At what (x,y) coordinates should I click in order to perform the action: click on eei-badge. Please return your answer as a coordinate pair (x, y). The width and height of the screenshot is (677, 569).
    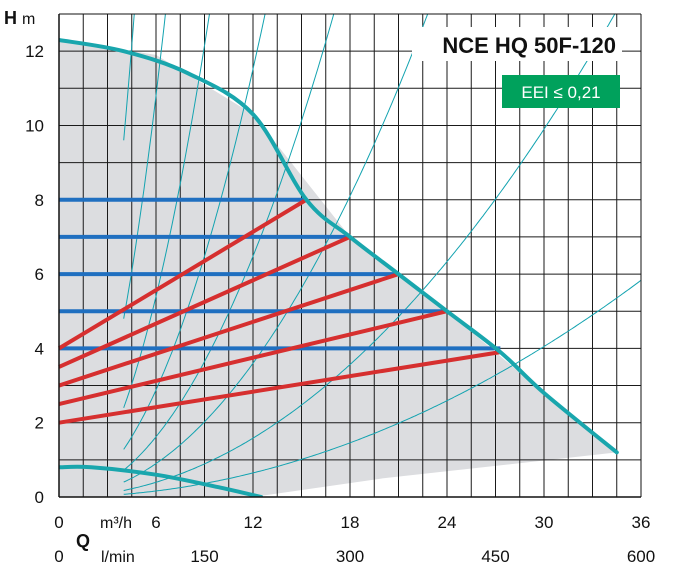
    Looking at the image, I should click on (561, 91).